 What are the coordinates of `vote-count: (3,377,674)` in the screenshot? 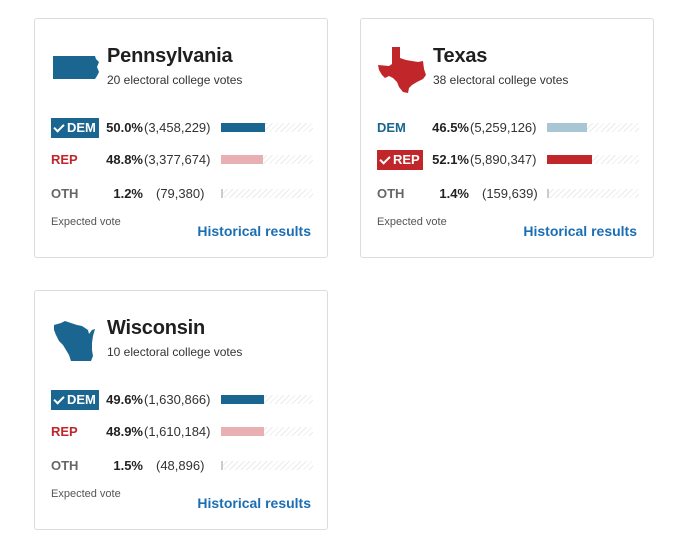 It's located at (177, 159).